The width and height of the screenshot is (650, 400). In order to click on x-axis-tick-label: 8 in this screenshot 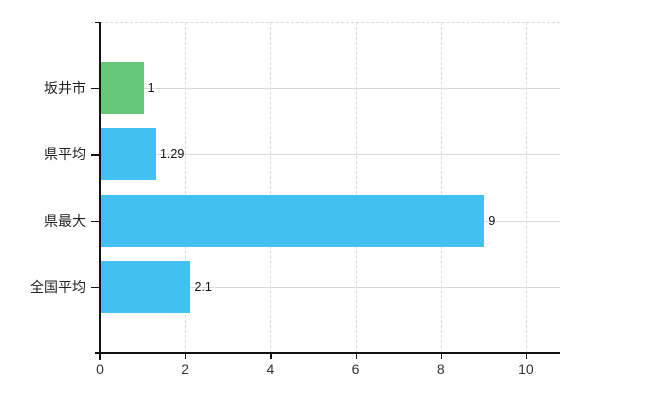, I will do `click(440, 369)`.